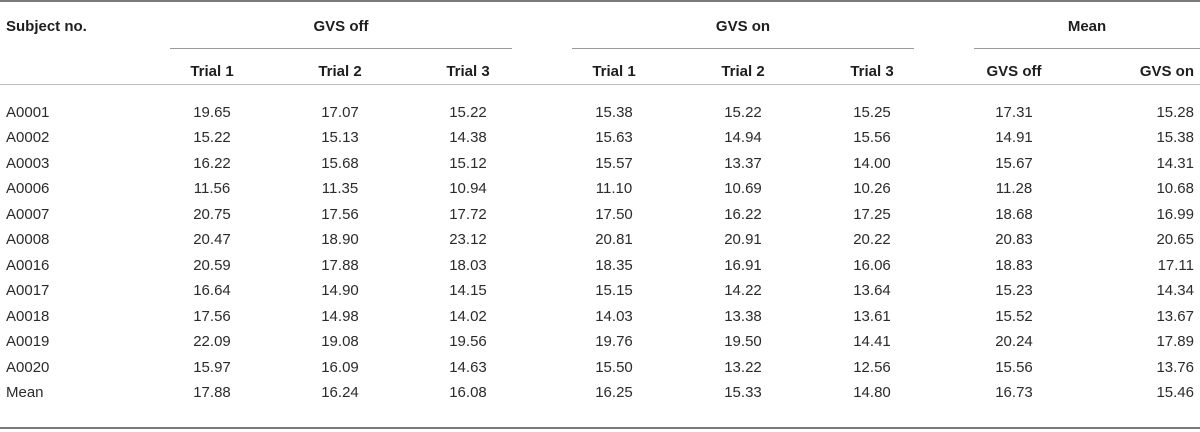 Image resolution: width=1200 pixels, height=432 pixels. What do you see at coordinates (340, 163) in the screenshot?
I see `table-cell: 15.68` at bounding box center [340, 163].